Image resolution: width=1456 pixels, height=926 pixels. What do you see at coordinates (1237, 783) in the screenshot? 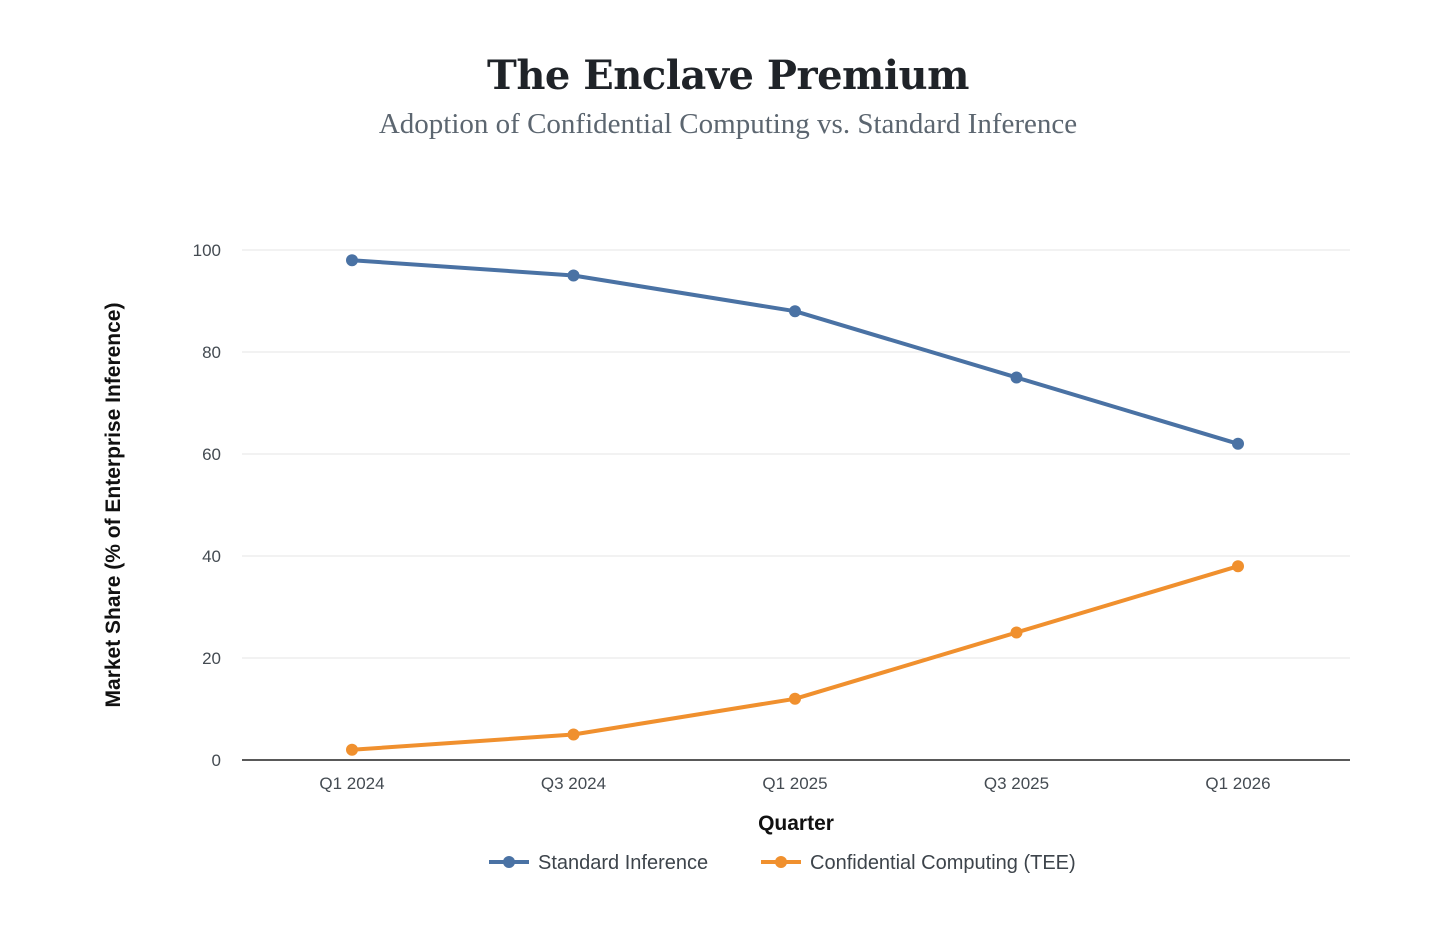
I see `x-tick-label: Q1 2026` at bounding box center [1237, 783].